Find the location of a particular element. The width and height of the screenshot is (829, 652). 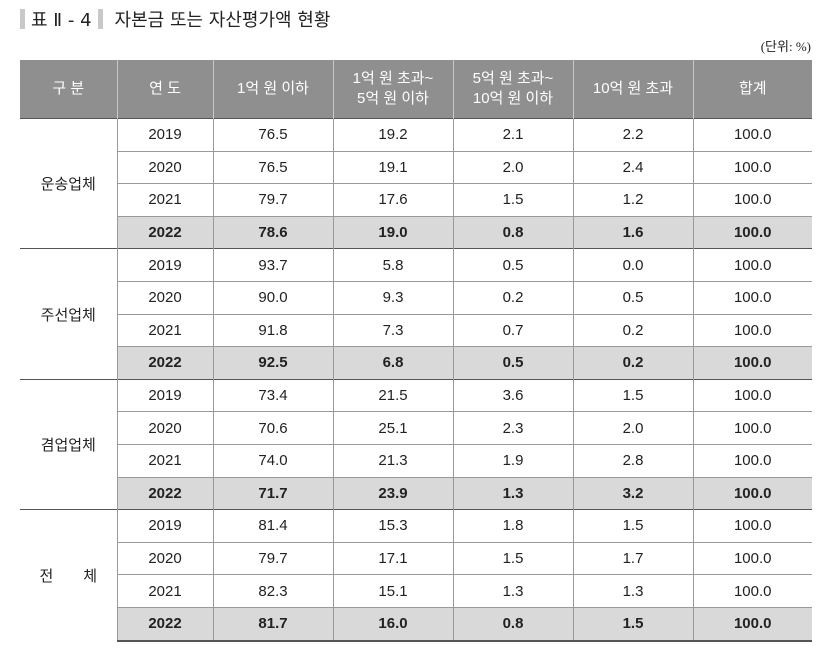

total-row: 2022 78.6 19.0 0.8 1.6 100.0 is located at coordinates (416, 232).